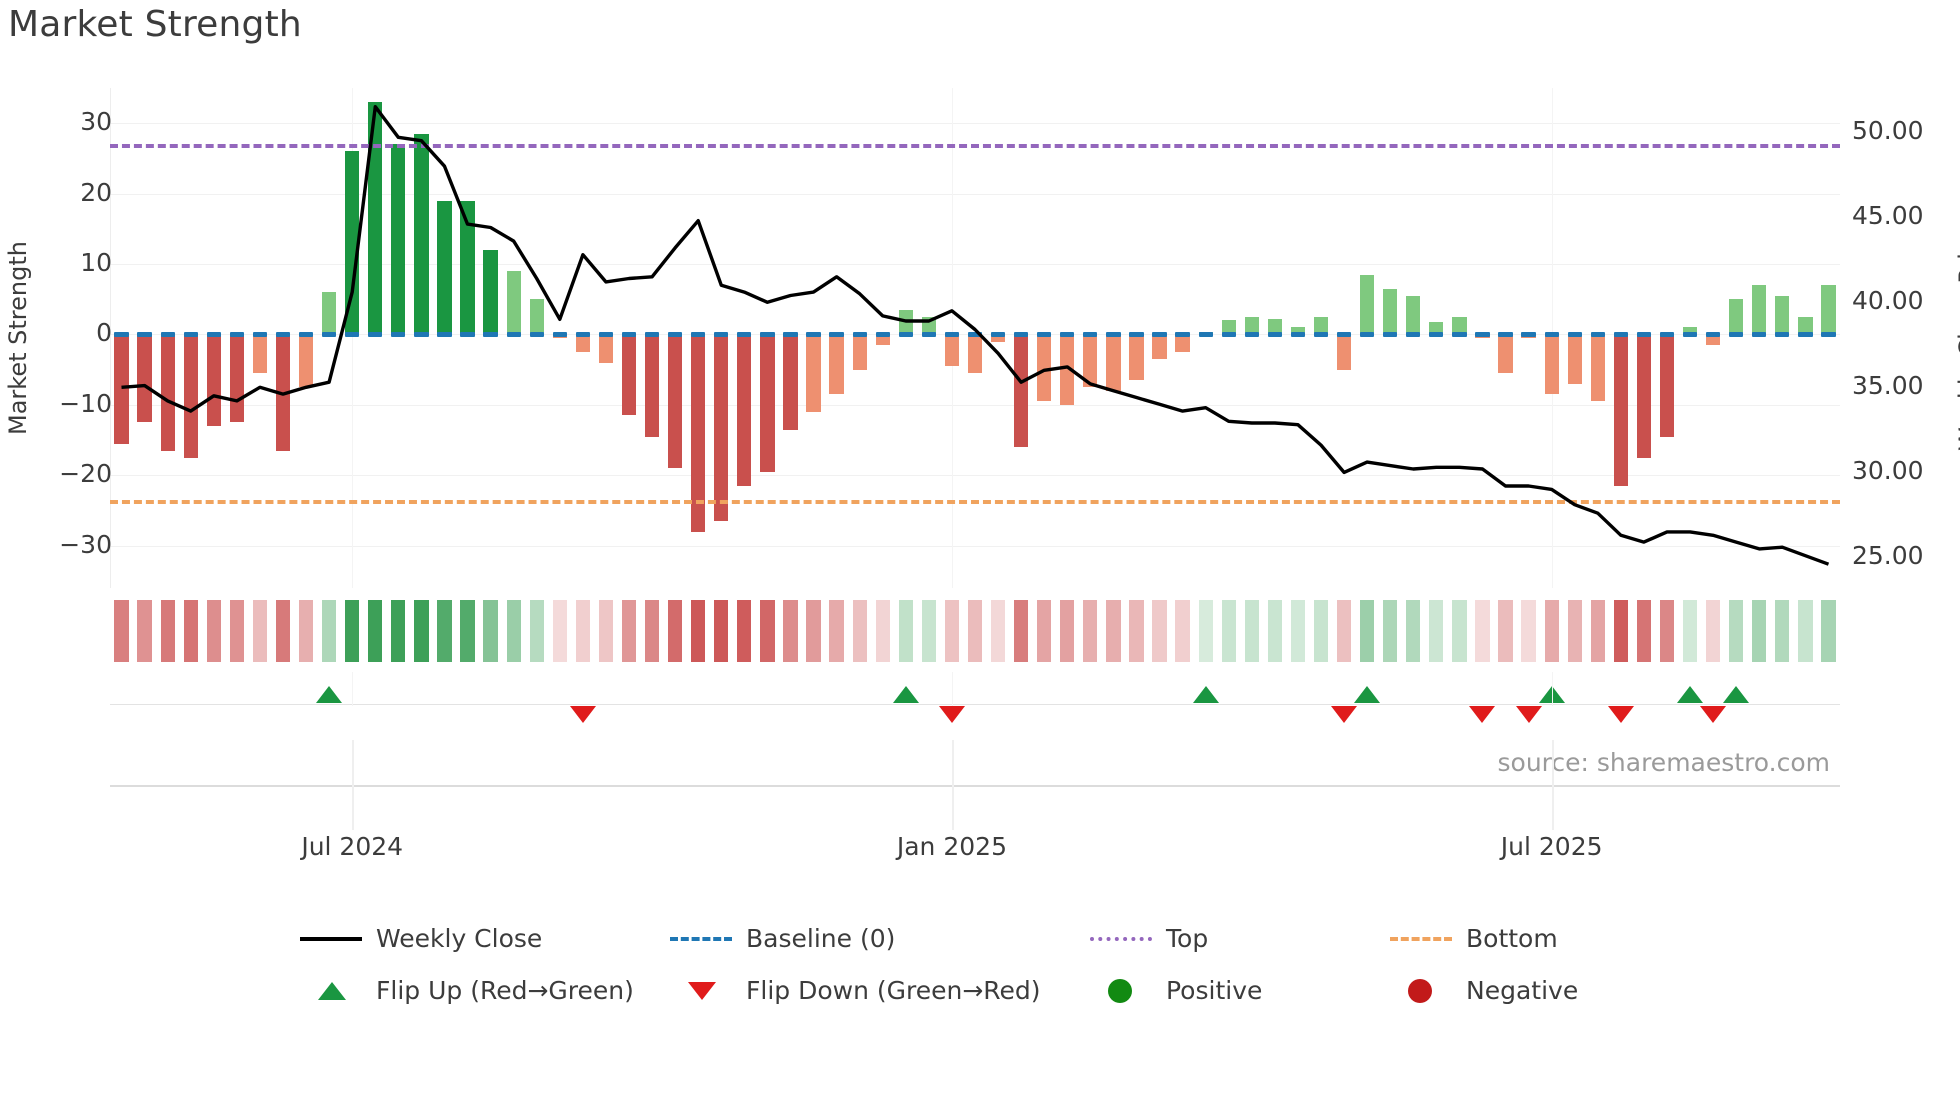 This screenshot has width=1960, height=1102. I want to click on legend-item: Top, so click(1149, 938).